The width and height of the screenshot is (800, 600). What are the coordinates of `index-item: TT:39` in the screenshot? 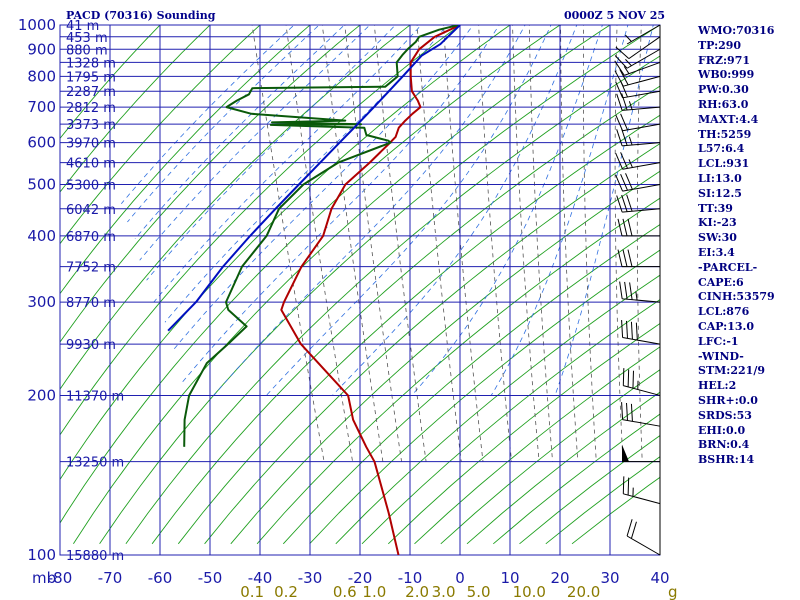 It's located at (715, 208).